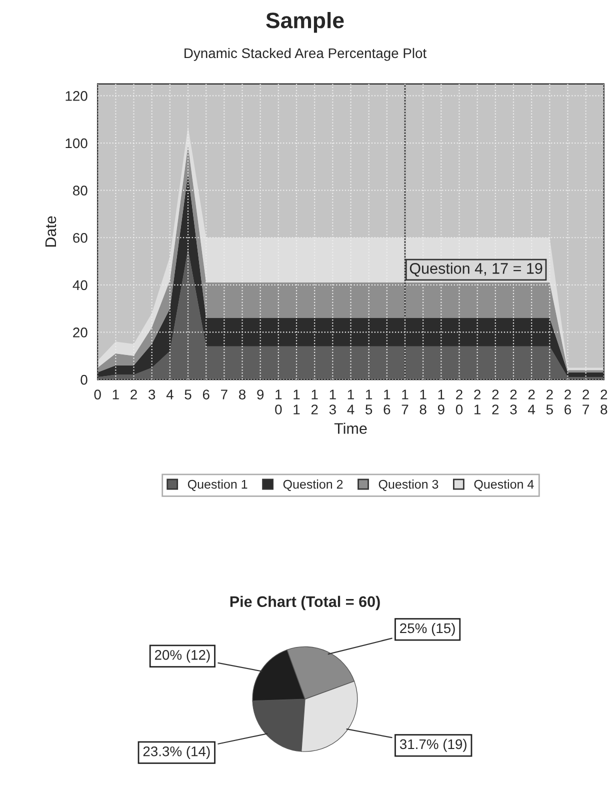  Describe the element at coordinates (459, 402) in the screenshot. I see `x-tick-label: 2 0` at that location.